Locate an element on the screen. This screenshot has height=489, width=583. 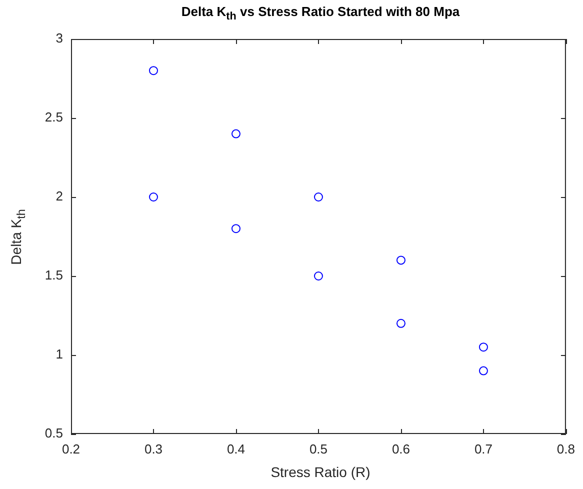
x-tick-label: 0.5 is located at coordinates (318, 448).